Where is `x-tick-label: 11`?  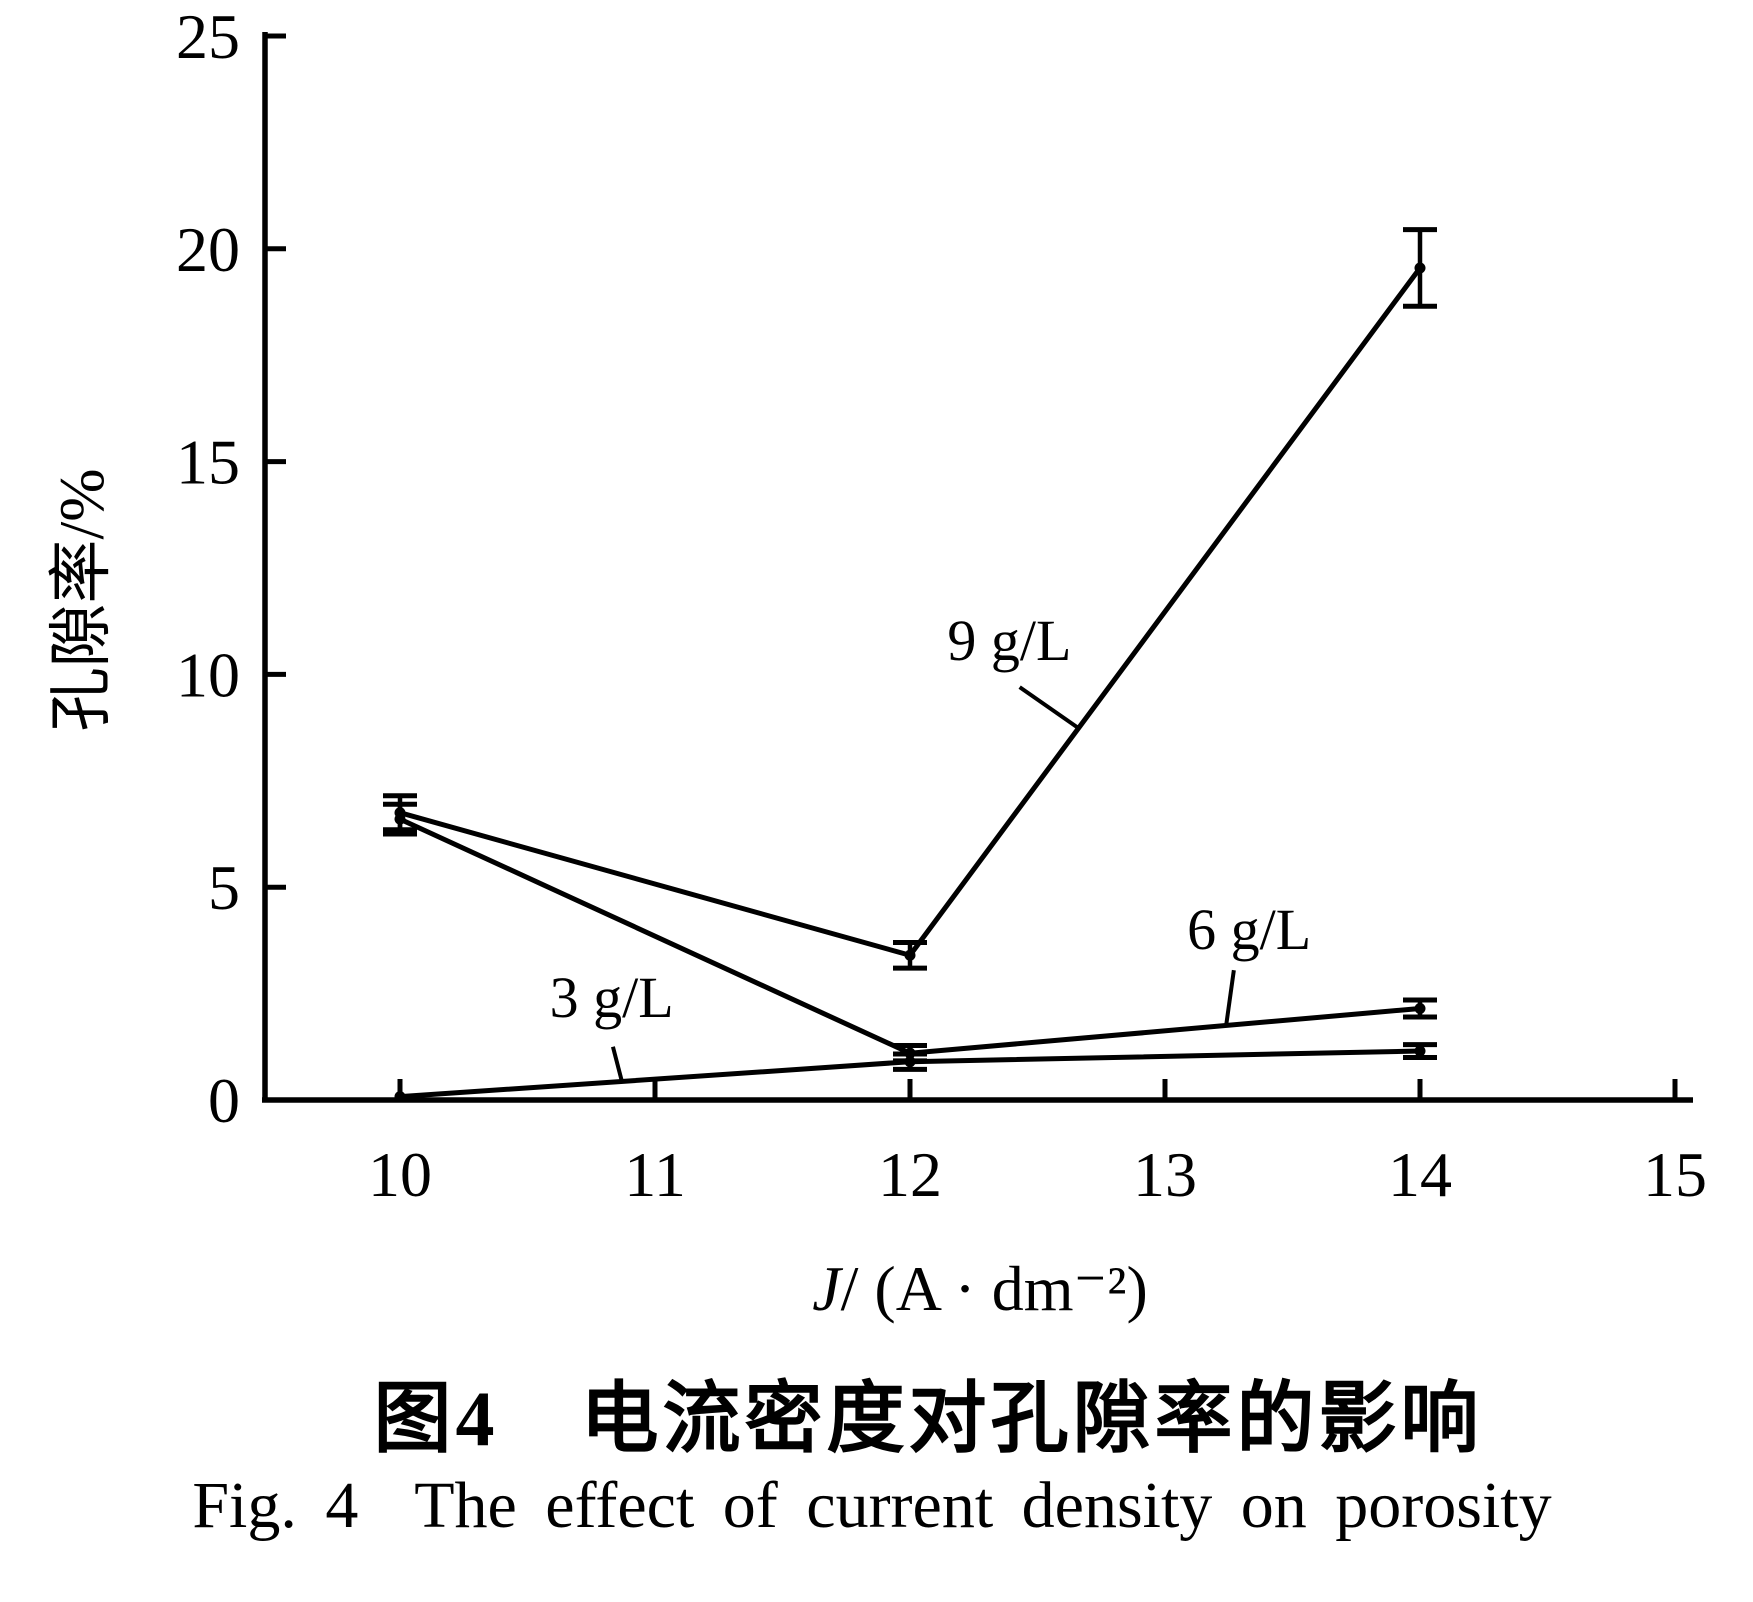
x-tick-label: 11 is located at coordinates (655, 1174).